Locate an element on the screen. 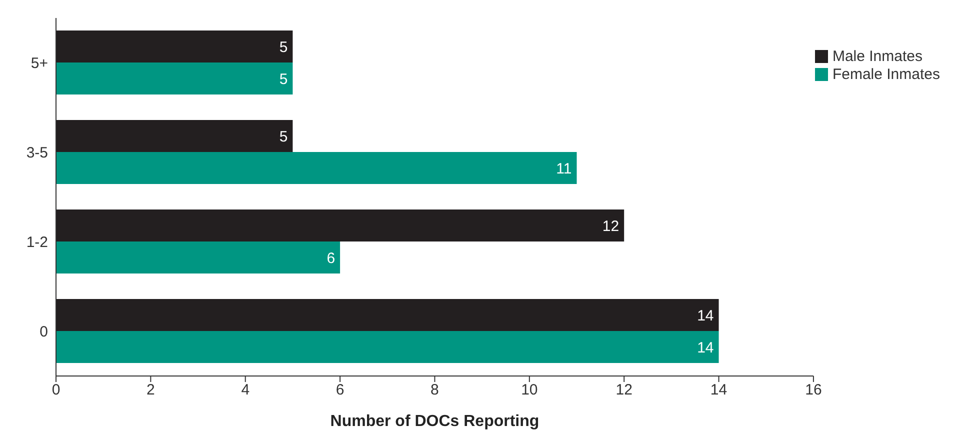  x-tick-label: 12 is located at coordinates (624, 390).